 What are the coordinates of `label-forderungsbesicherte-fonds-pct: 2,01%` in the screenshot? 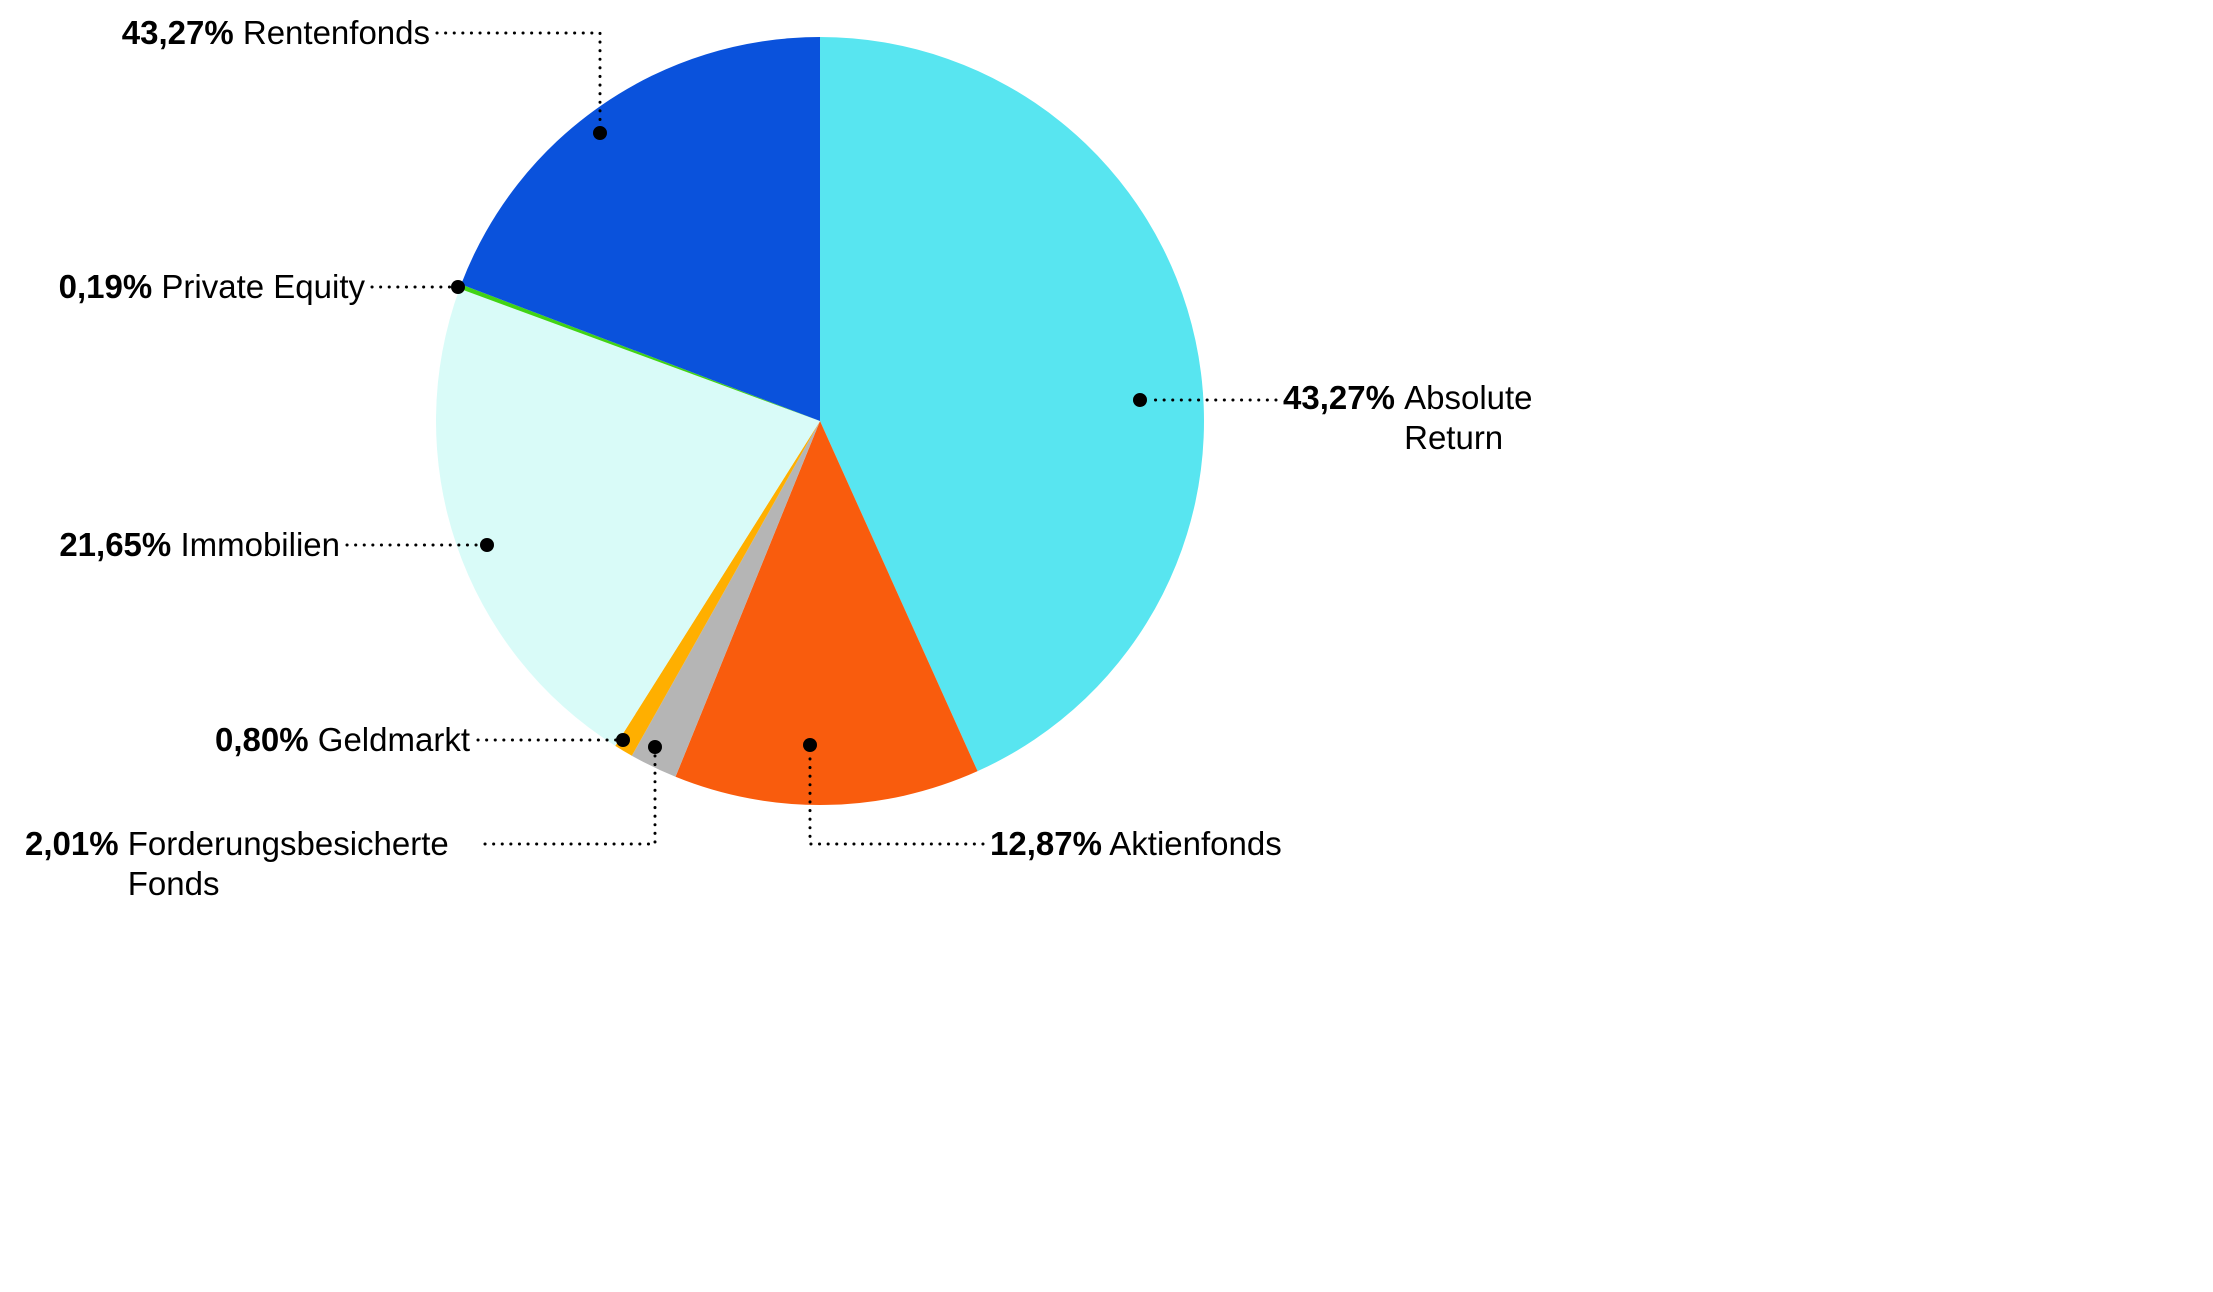 It's located at (72, 843).